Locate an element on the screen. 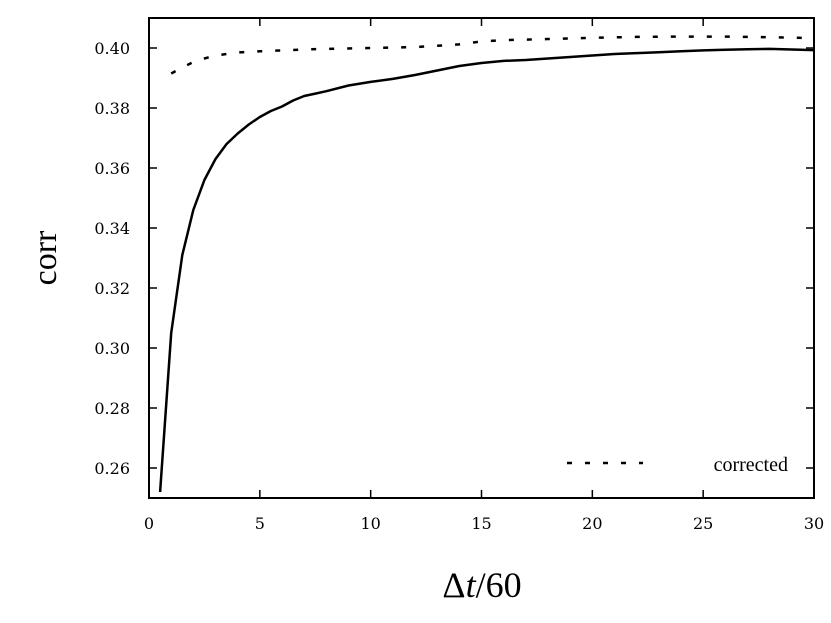 Image resolution: width=831 pixels, height=623 pixels. y-tick-label: 0.36 is located at coordinates (112, 168).